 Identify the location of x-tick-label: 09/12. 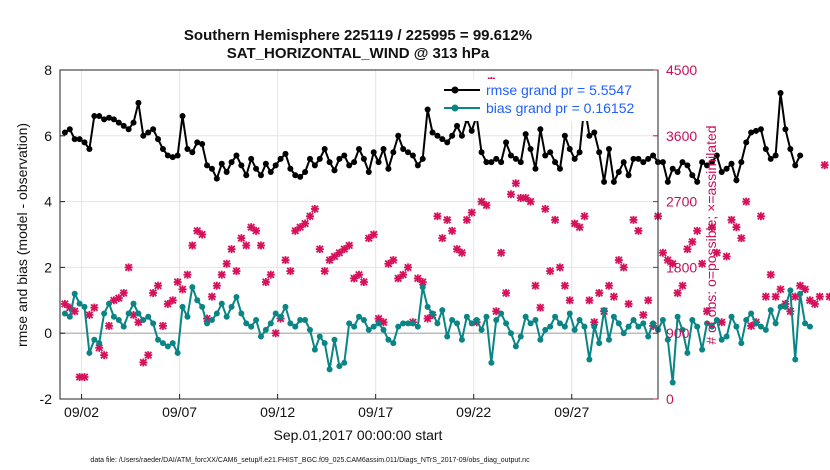
(277, 412).